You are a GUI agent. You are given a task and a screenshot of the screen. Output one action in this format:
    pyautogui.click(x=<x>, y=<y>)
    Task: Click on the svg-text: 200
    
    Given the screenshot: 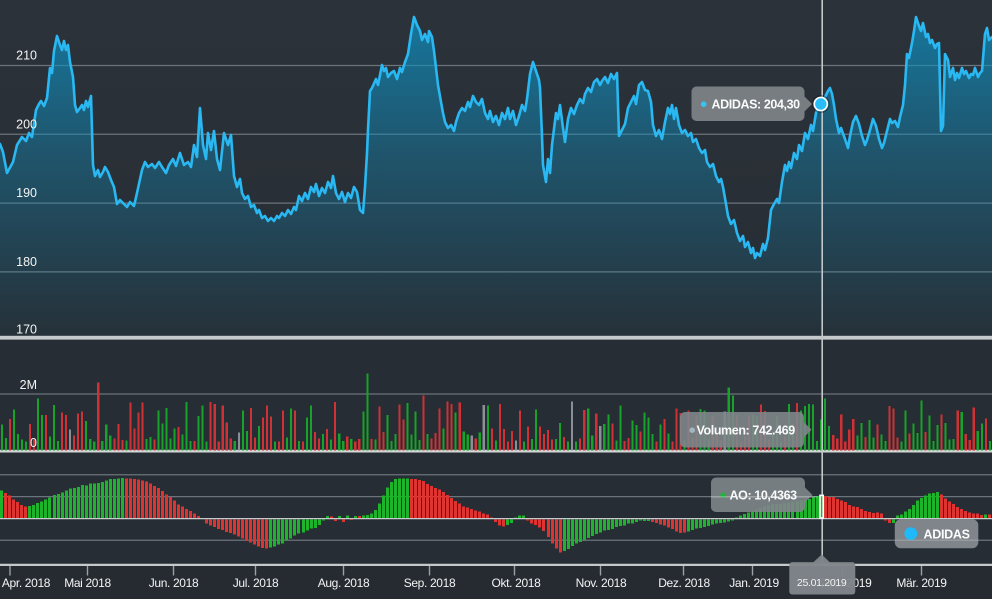 What is the action you would take?
    pyautogui.click(x=26, y=125)
    